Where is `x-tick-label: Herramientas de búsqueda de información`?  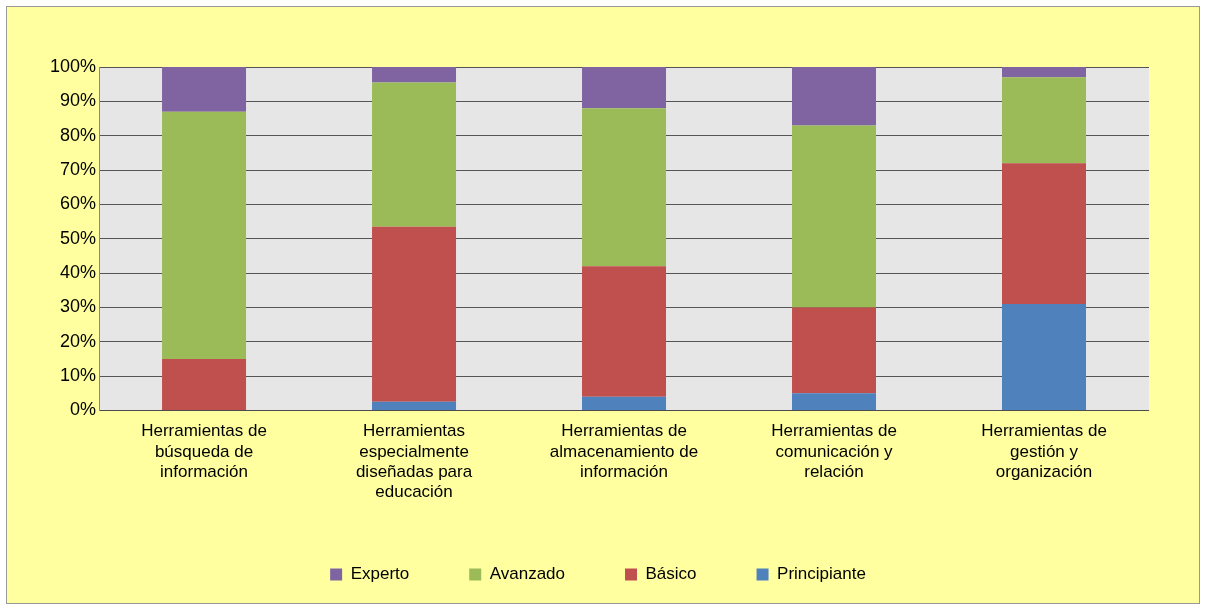
x-tick-label: Herramientas de búsqueda de información is located at coordinates (204, 451).